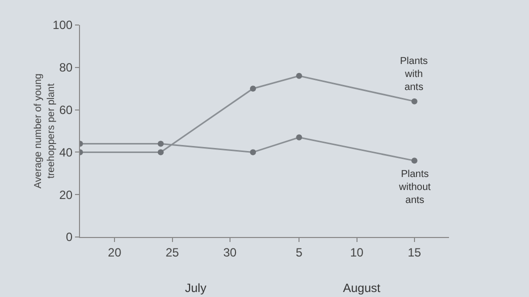  Describe the element at coordinates (173, 252) in the screenshot. I see `x-tick-label: 25` at that location.